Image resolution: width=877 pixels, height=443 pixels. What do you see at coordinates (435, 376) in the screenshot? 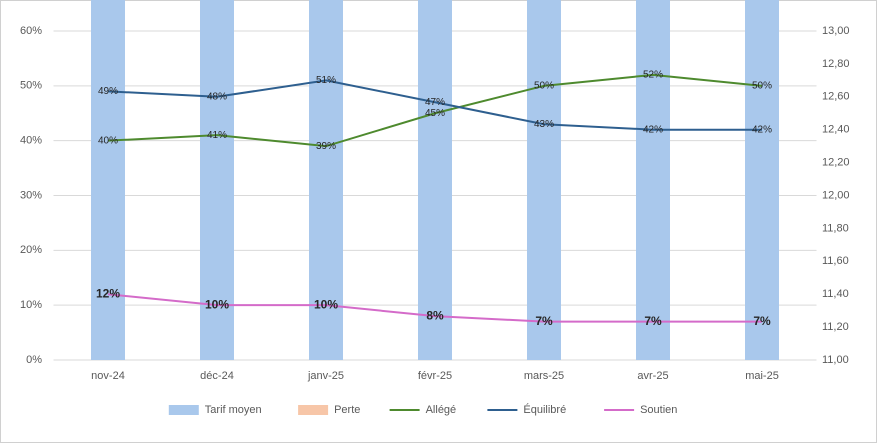
I see `x-tick-label: févr-25` at bounding box center [435, 376].